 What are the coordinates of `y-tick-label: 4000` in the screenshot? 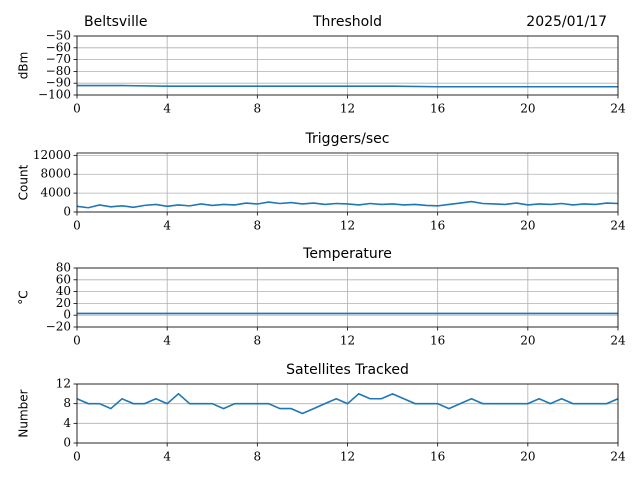 It's located at (55, 193).